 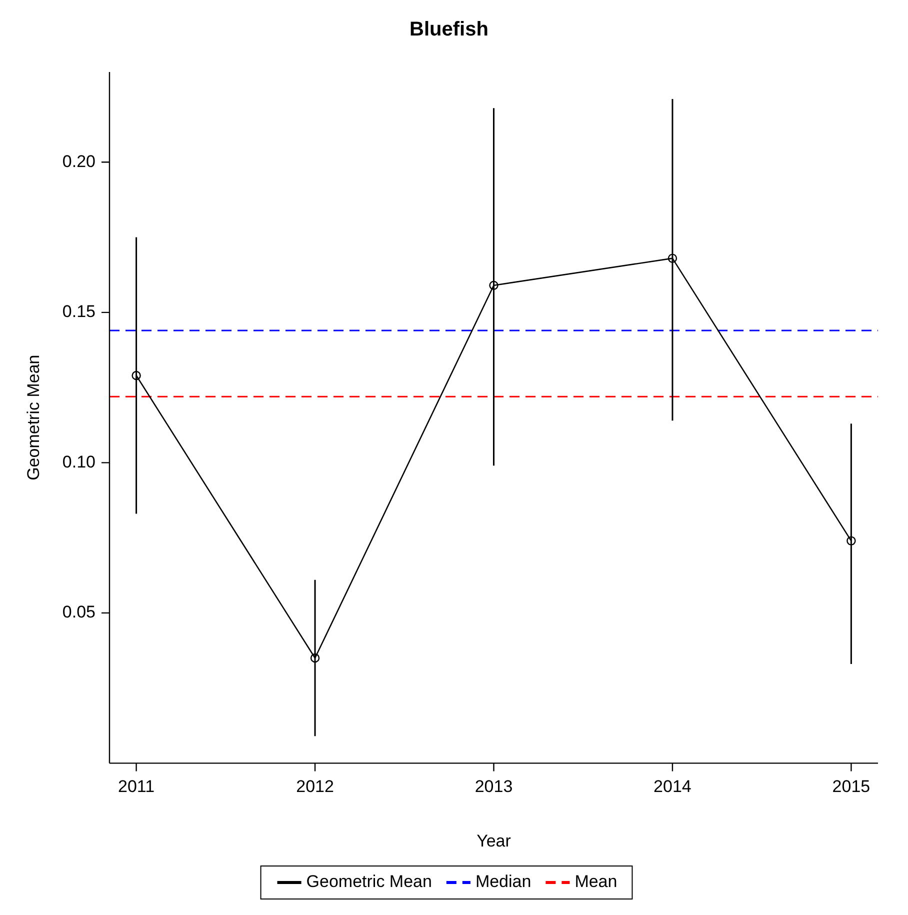 What do you see at coordinates (851, 786) in the screenshot?
I see `x-tick-label: 2015` at bounding box center [851, 786].